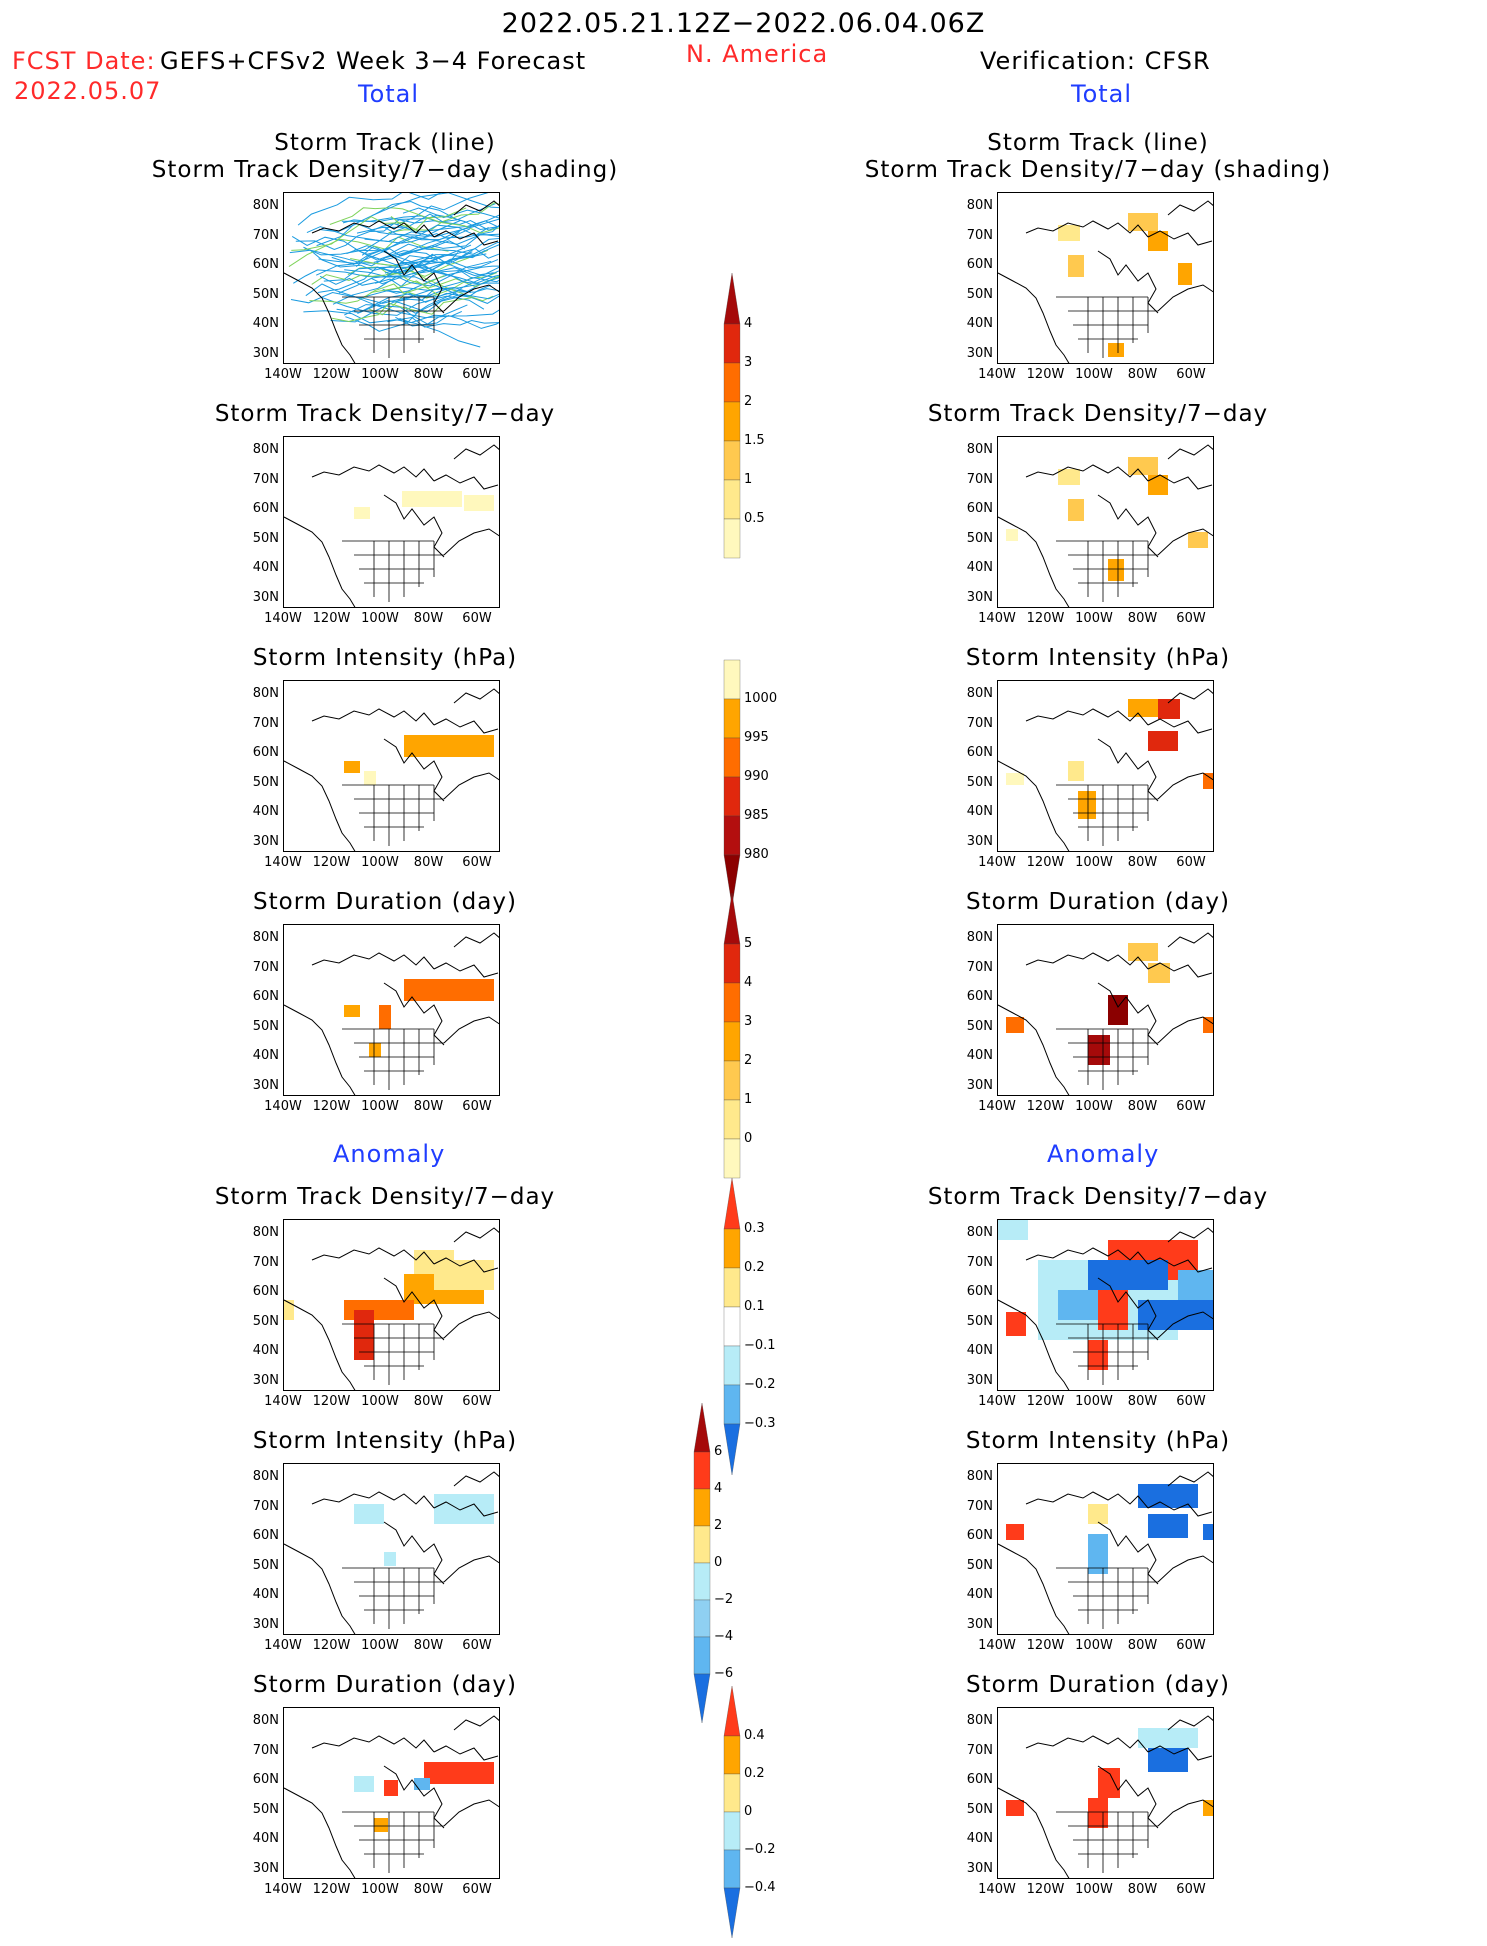 This screenshot has width=1487, height=1946. Describe the element at coordinates (754, 1735) in the screenshot. I see `colorbar-label: 0.4` at that location.